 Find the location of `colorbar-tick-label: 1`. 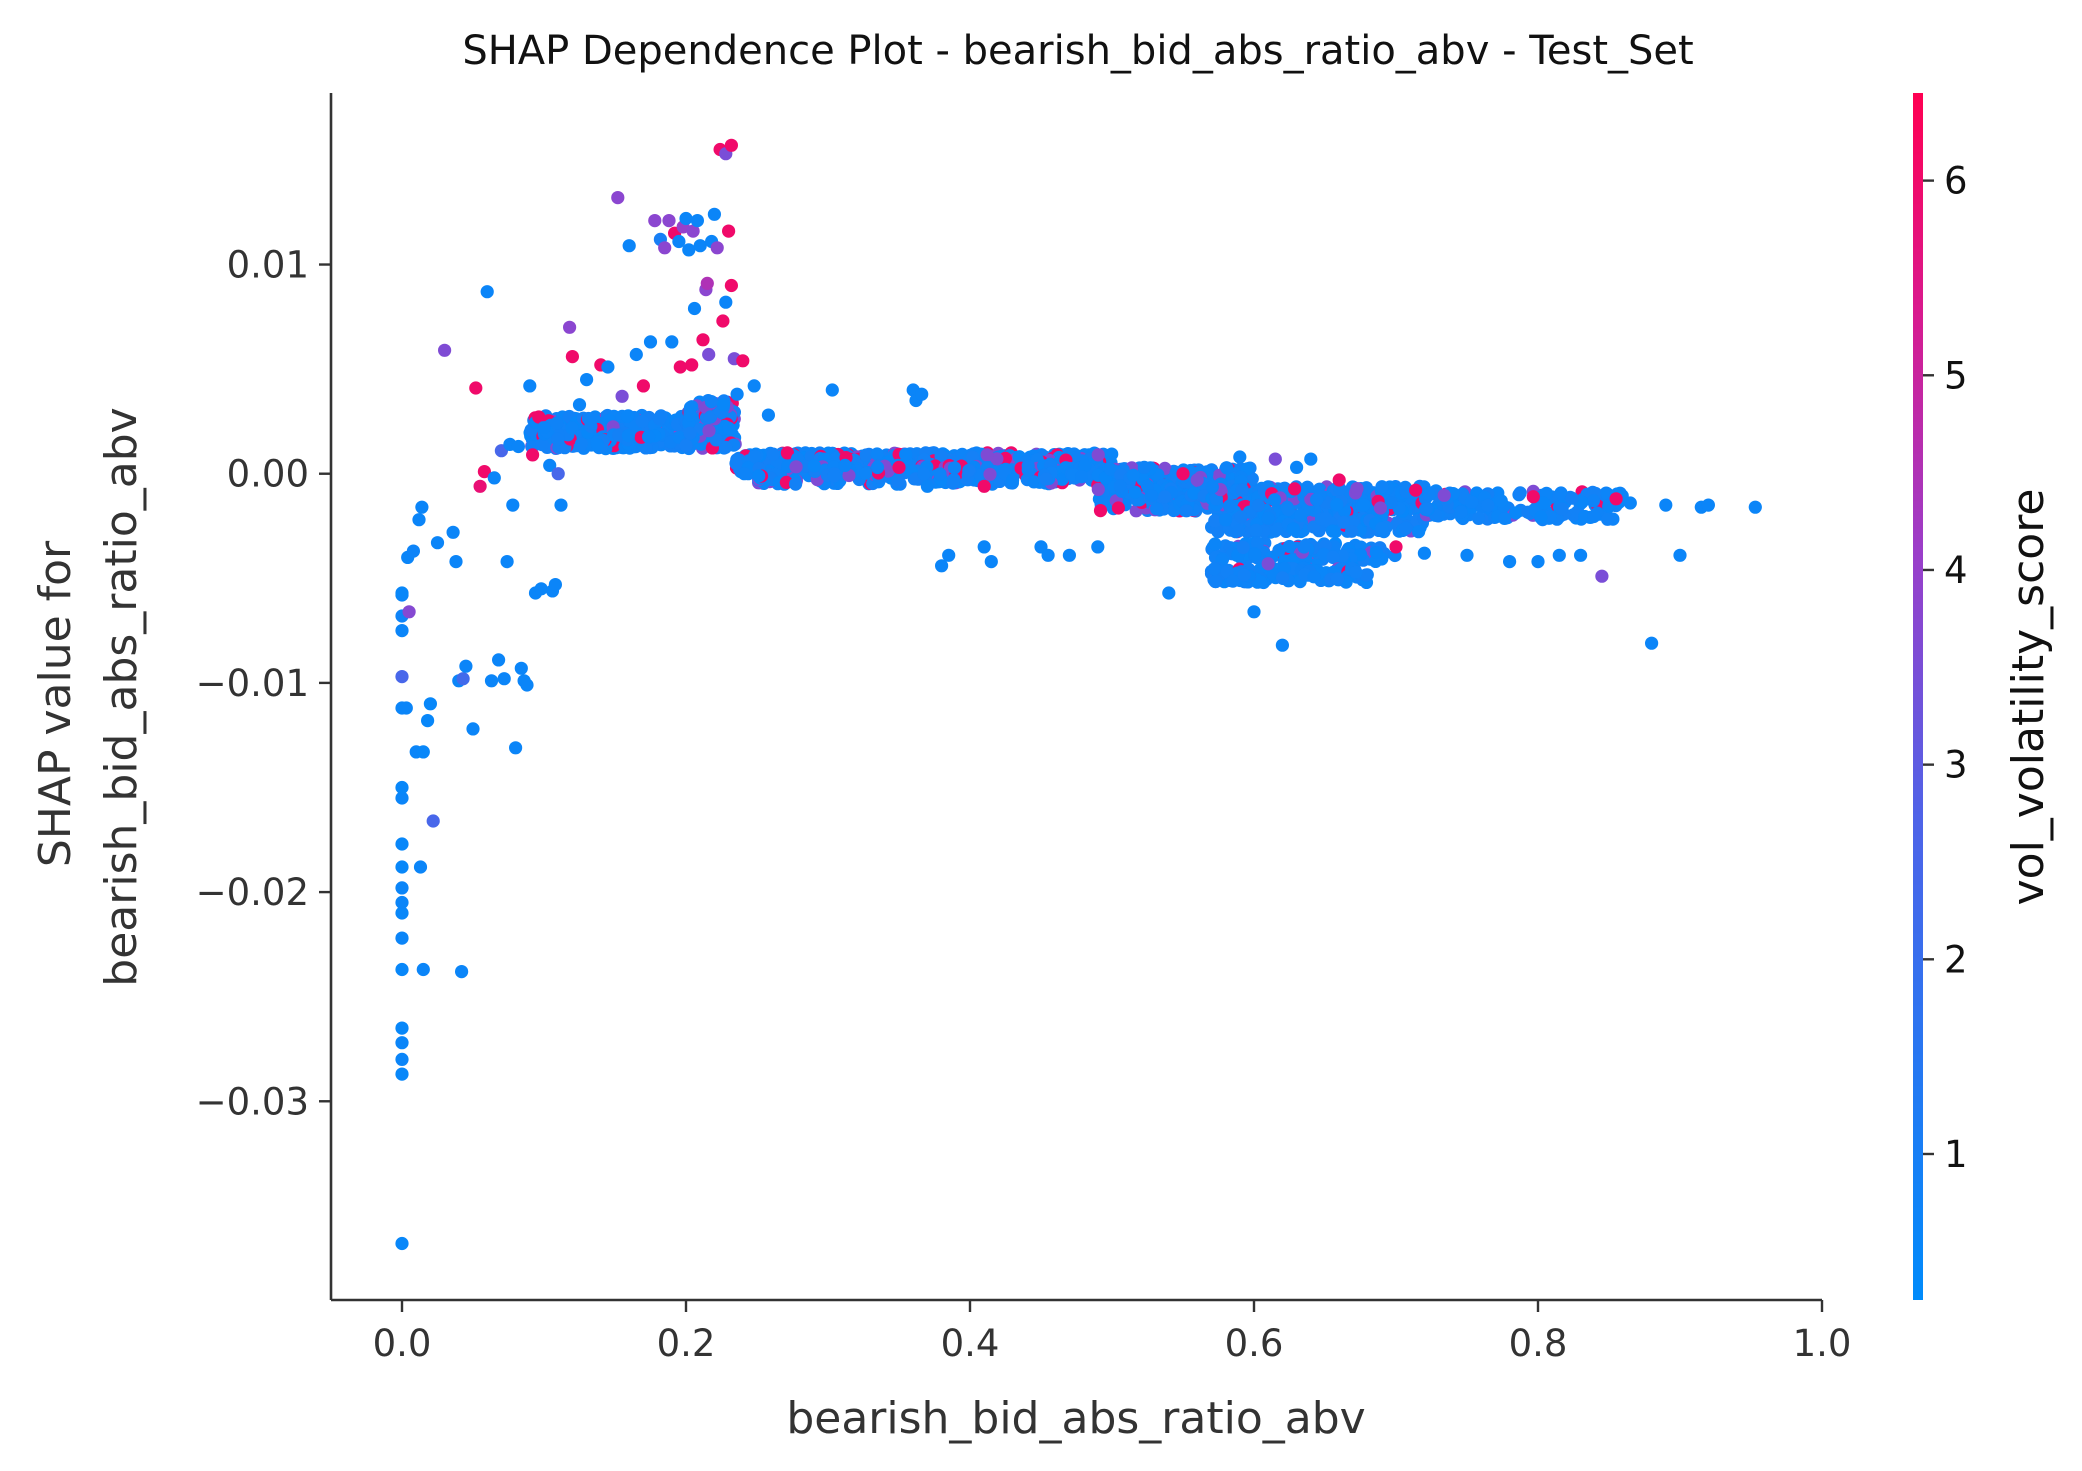

colorbar-tick-label: 1 is located at coordinates (1956, 1154).